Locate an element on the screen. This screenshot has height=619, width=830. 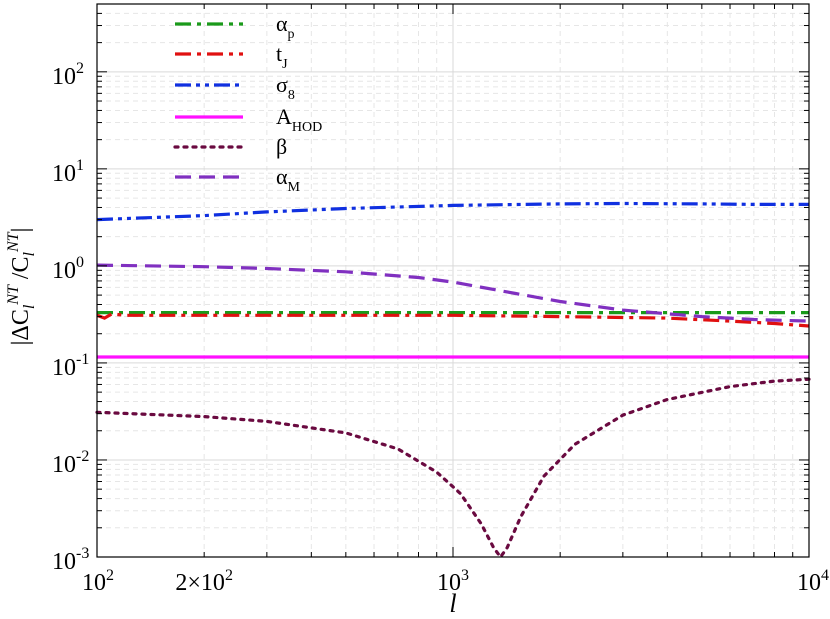
y-tick-label: 10⁻² is located at coordinates (70, 463).